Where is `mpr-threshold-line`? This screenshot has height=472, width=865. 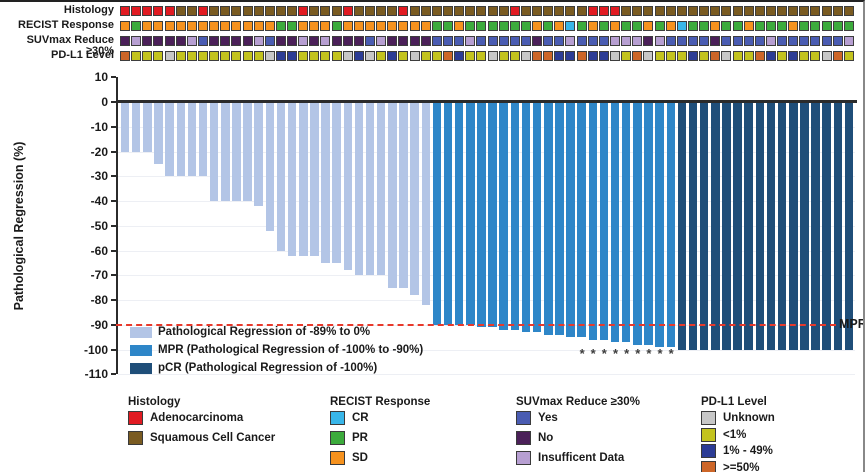 mpr-threshold-line is located at coordinates (476, 324).